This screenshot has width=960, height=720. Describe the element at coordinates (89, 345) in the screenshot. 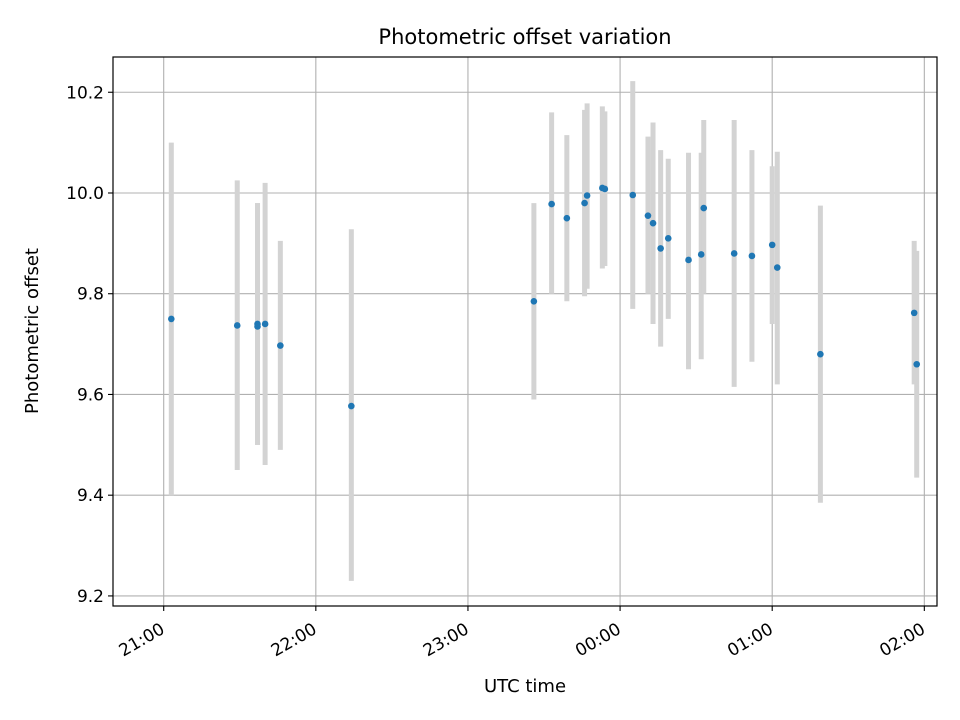

I see `y-axis: 9.2 9.4 9.6 9.8 10.0 10.2` at that location.